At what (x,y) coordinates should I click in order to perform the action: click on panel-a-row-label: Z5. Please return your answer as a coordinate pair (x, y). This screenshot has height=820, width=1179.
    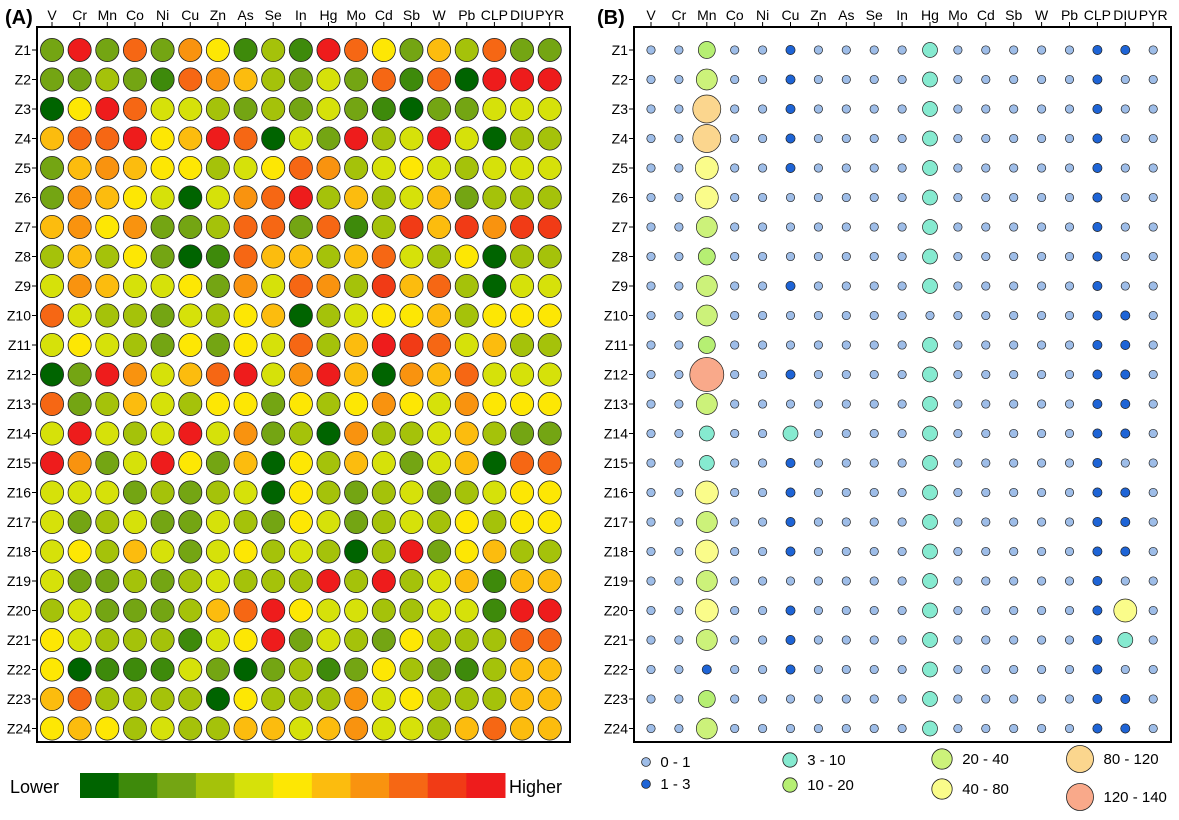
    Looking at the image, I should click on (23, 168).